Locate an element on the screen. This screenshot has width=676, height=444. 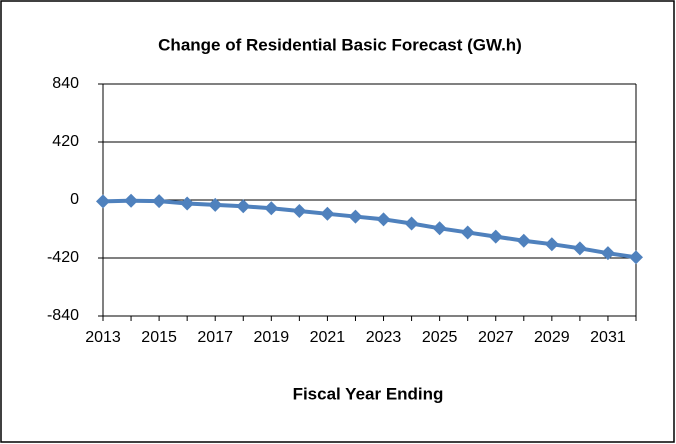
x-tick-label: 2021 is located at coordinates (328, 337).